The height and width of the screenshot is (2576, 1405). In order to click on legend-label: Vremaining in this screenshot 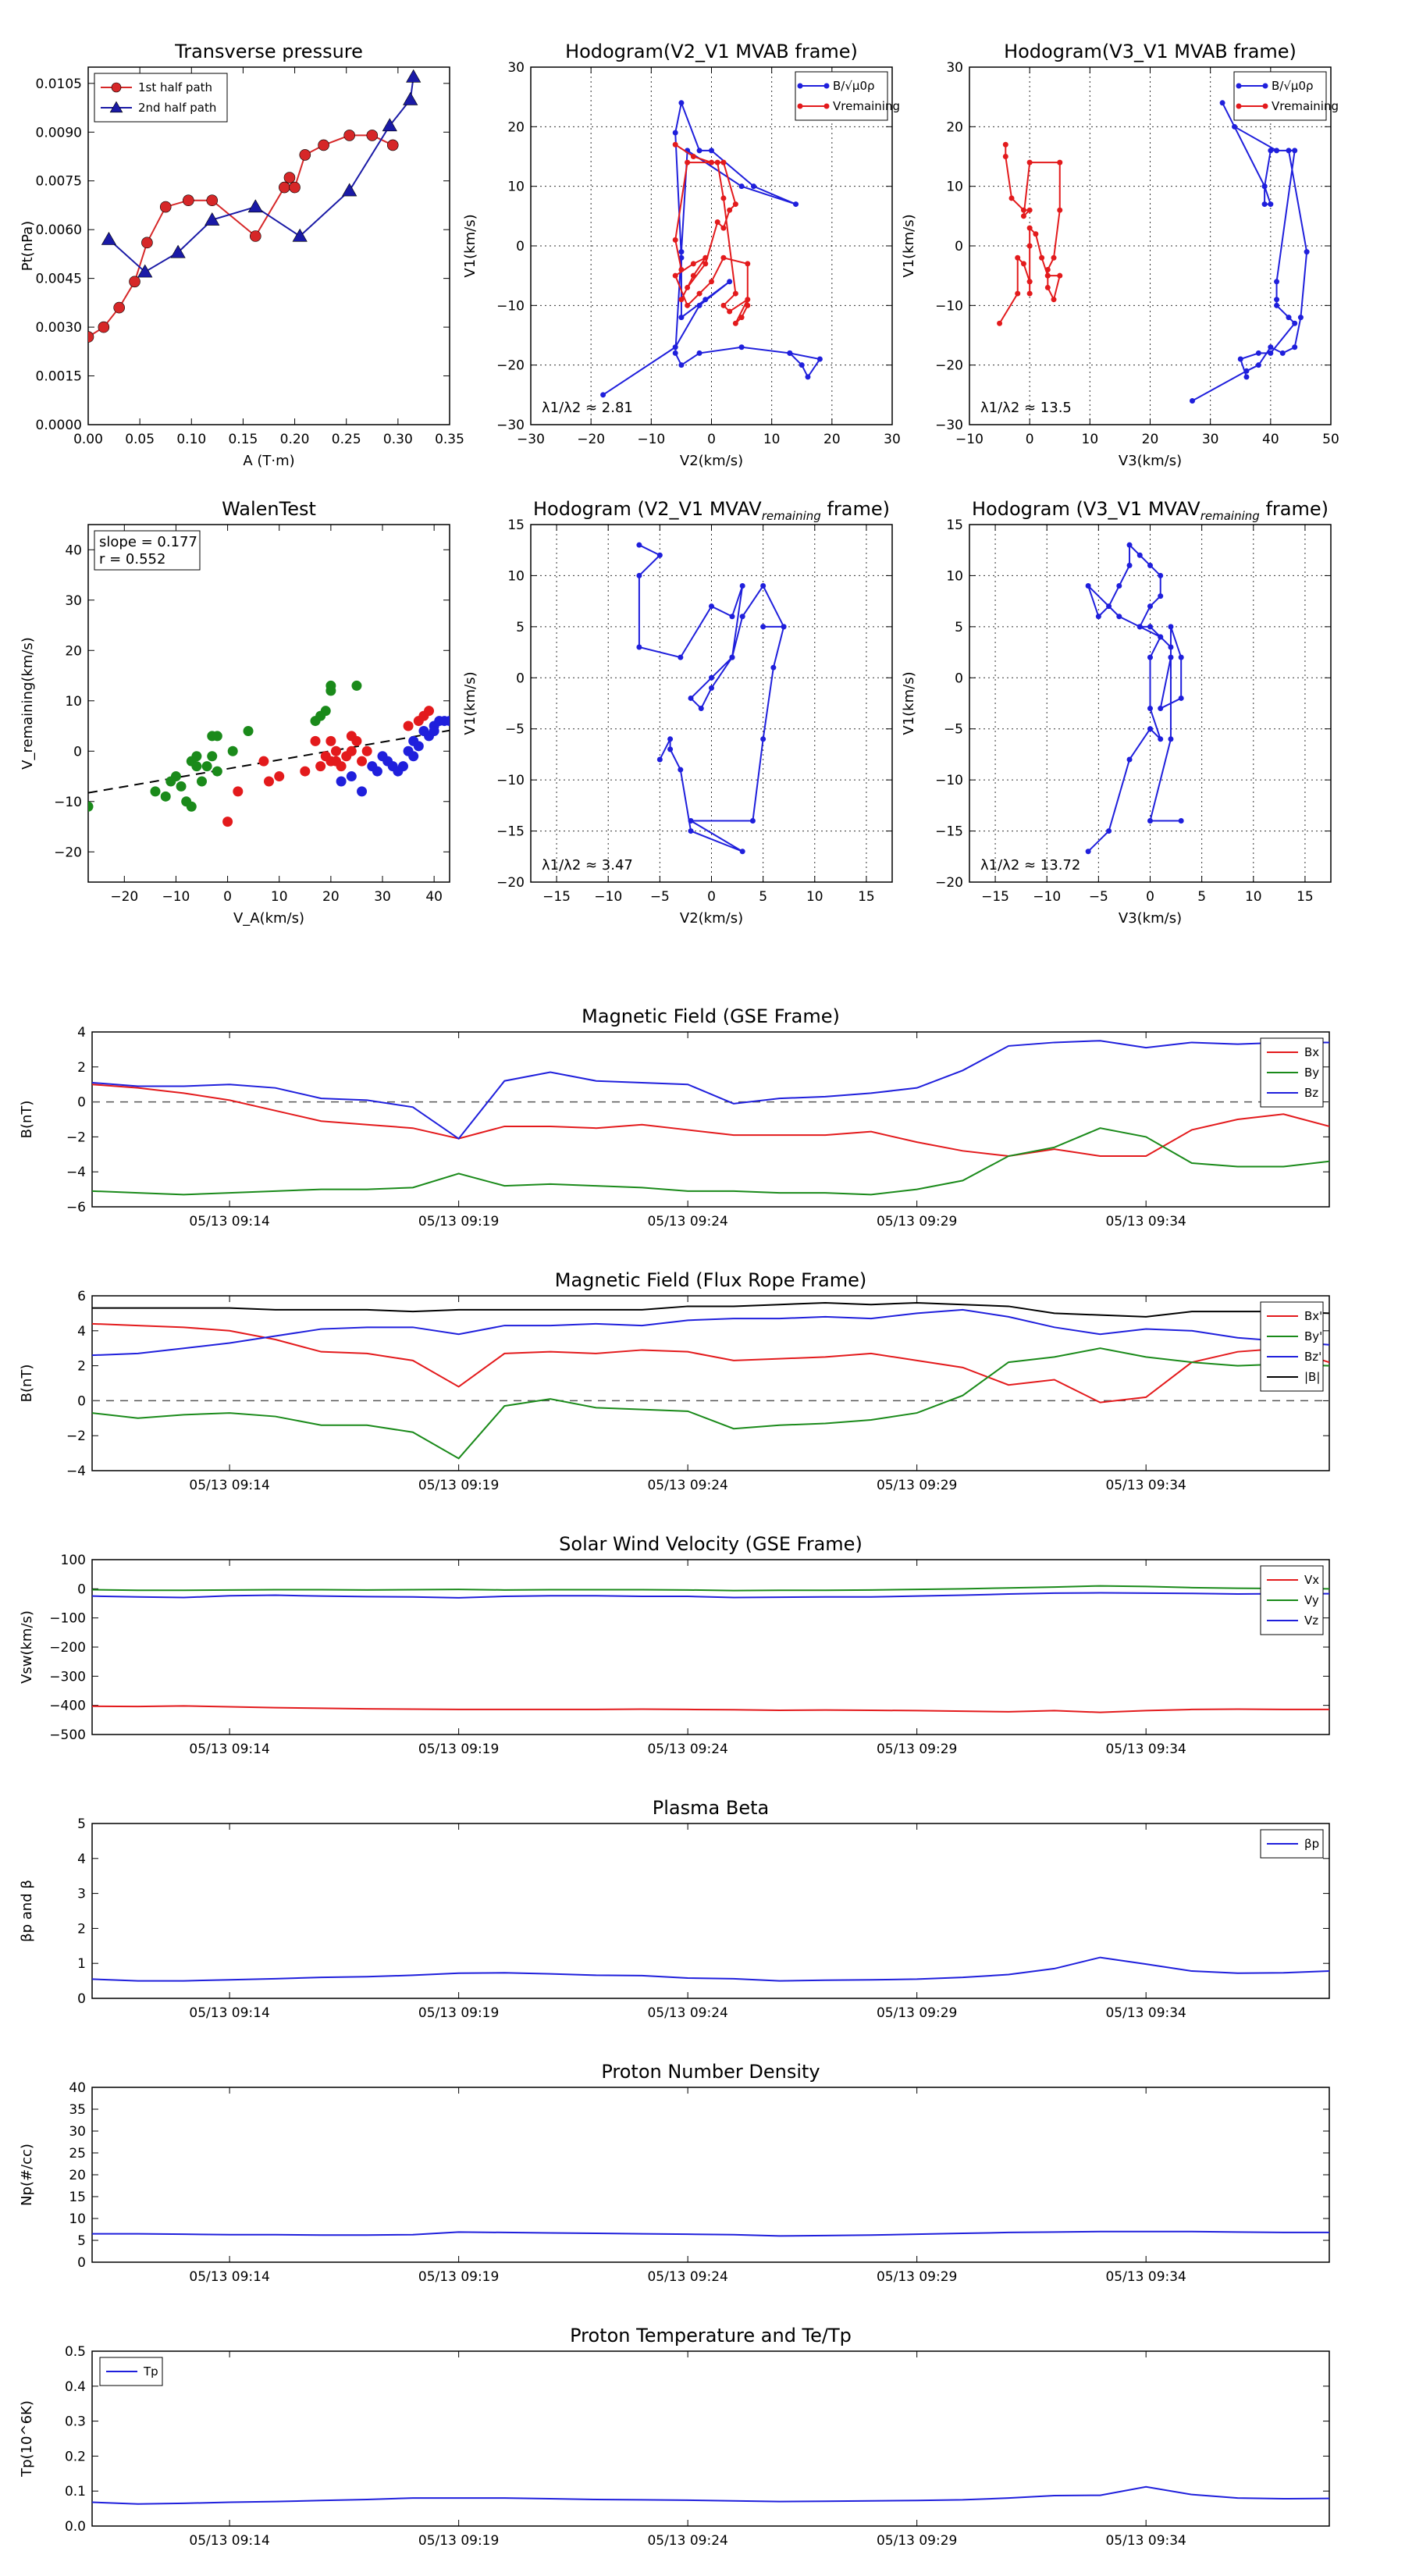, I will do `click(867, 106)`.